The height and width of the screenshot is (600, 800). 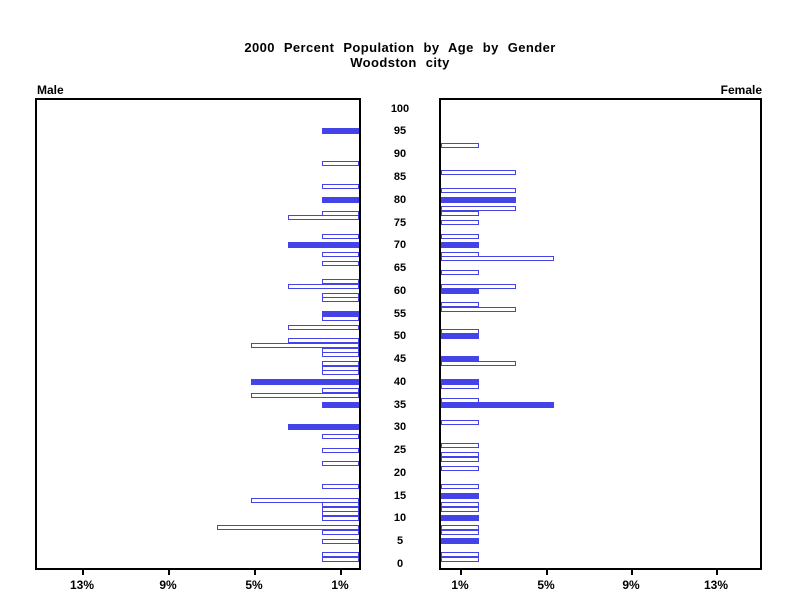 What do you see at coordinates (400, 541) in the screenshot?
I see `age-label-5: 5` at bounding box center [400, 541].